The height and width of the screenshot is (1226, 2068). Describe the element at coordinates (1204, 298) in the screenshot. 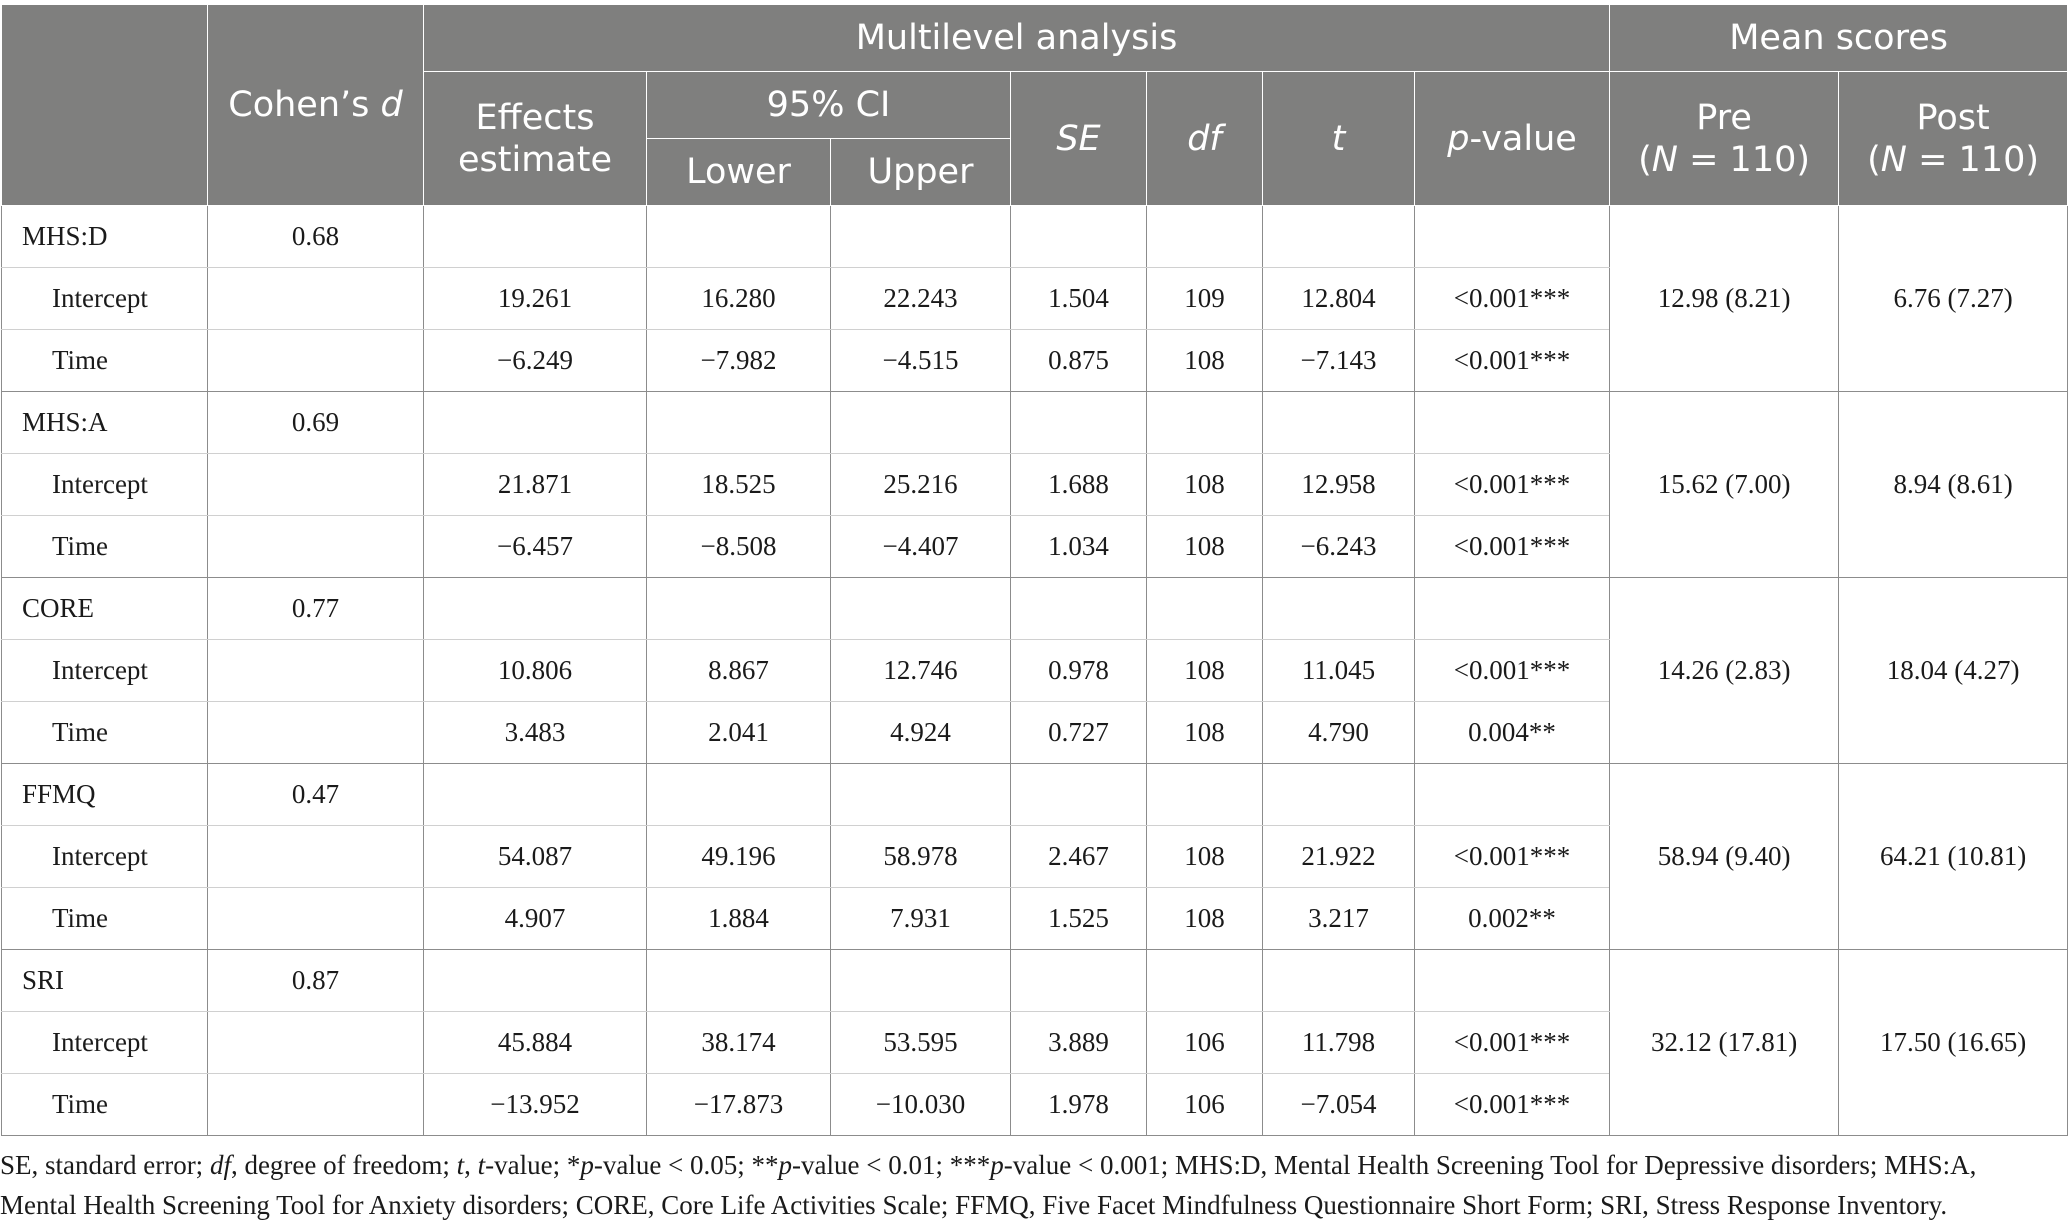

I see `df-cell: 109` at that location.